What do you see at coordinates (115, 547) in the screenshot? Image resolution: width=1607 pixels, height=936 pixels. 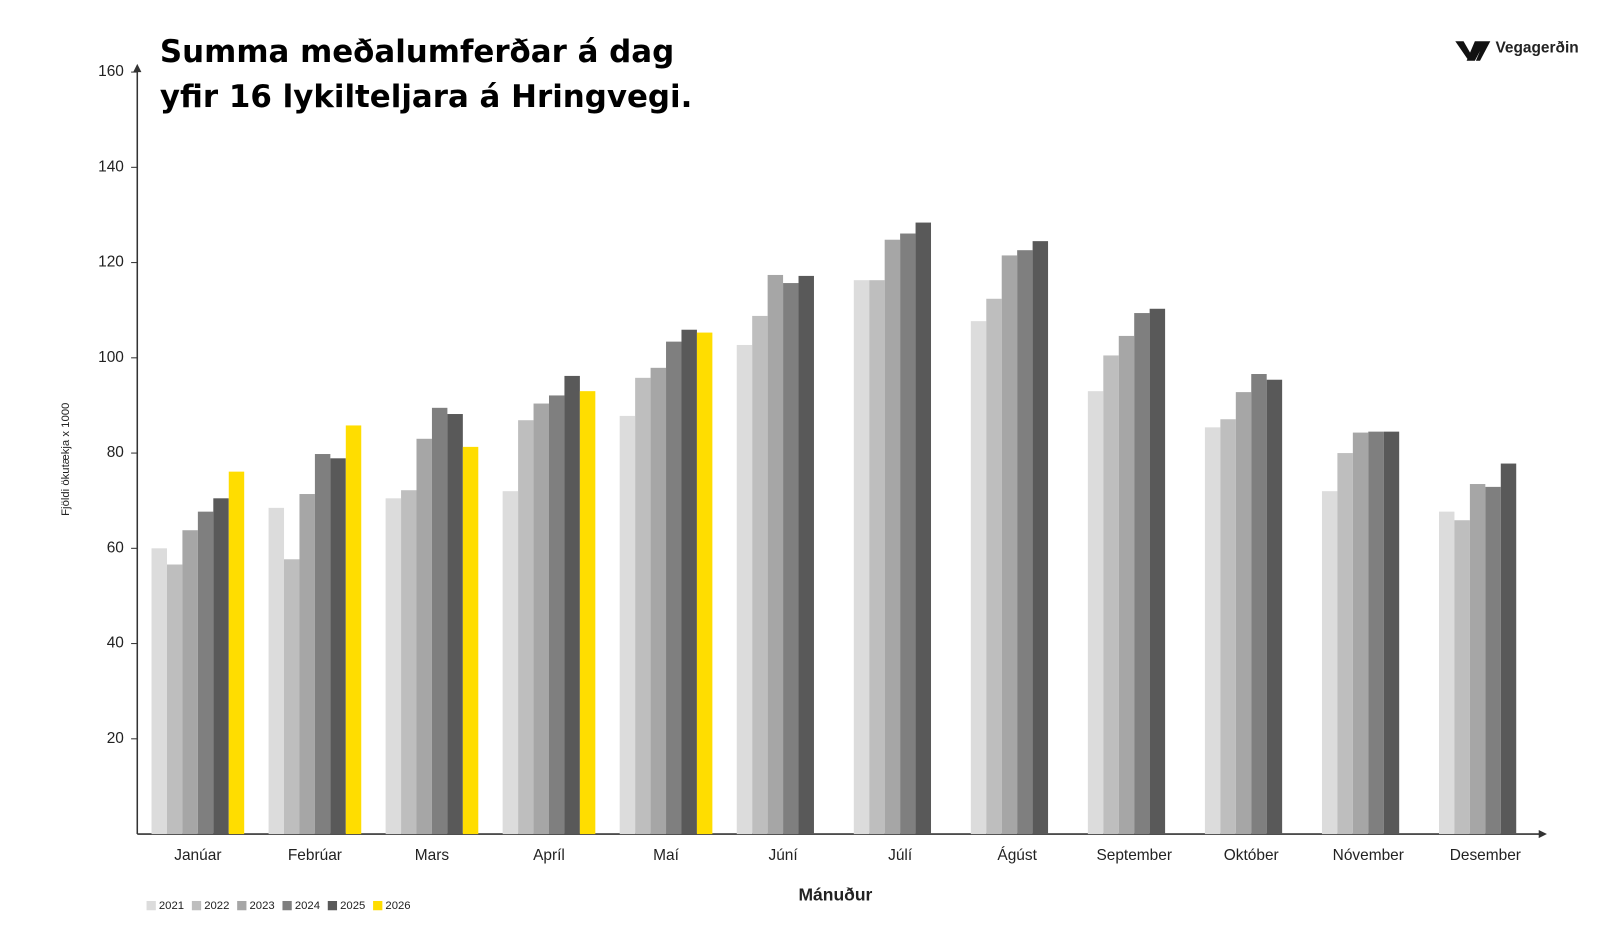 I see `y-tick-label: 60` at bounding box center [115, 547].